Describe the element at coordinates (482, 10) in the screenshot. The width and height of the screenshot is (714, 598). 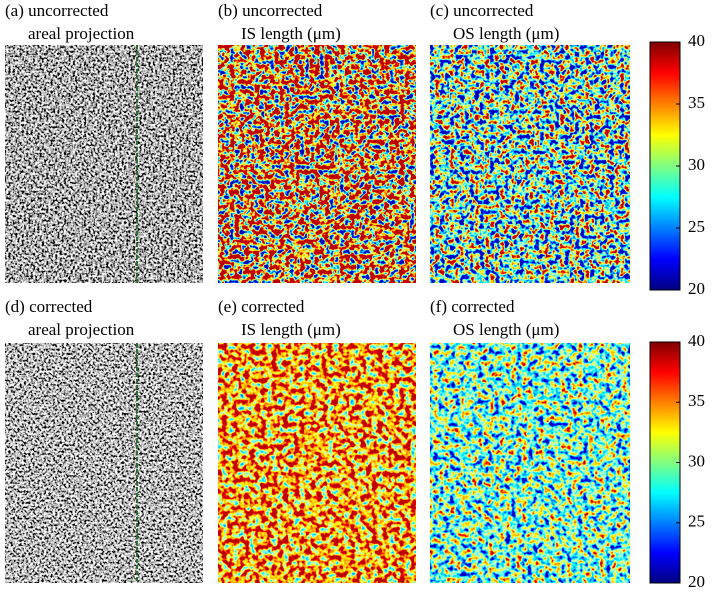
I see `panel-title: (c) uncorrected` at that location.